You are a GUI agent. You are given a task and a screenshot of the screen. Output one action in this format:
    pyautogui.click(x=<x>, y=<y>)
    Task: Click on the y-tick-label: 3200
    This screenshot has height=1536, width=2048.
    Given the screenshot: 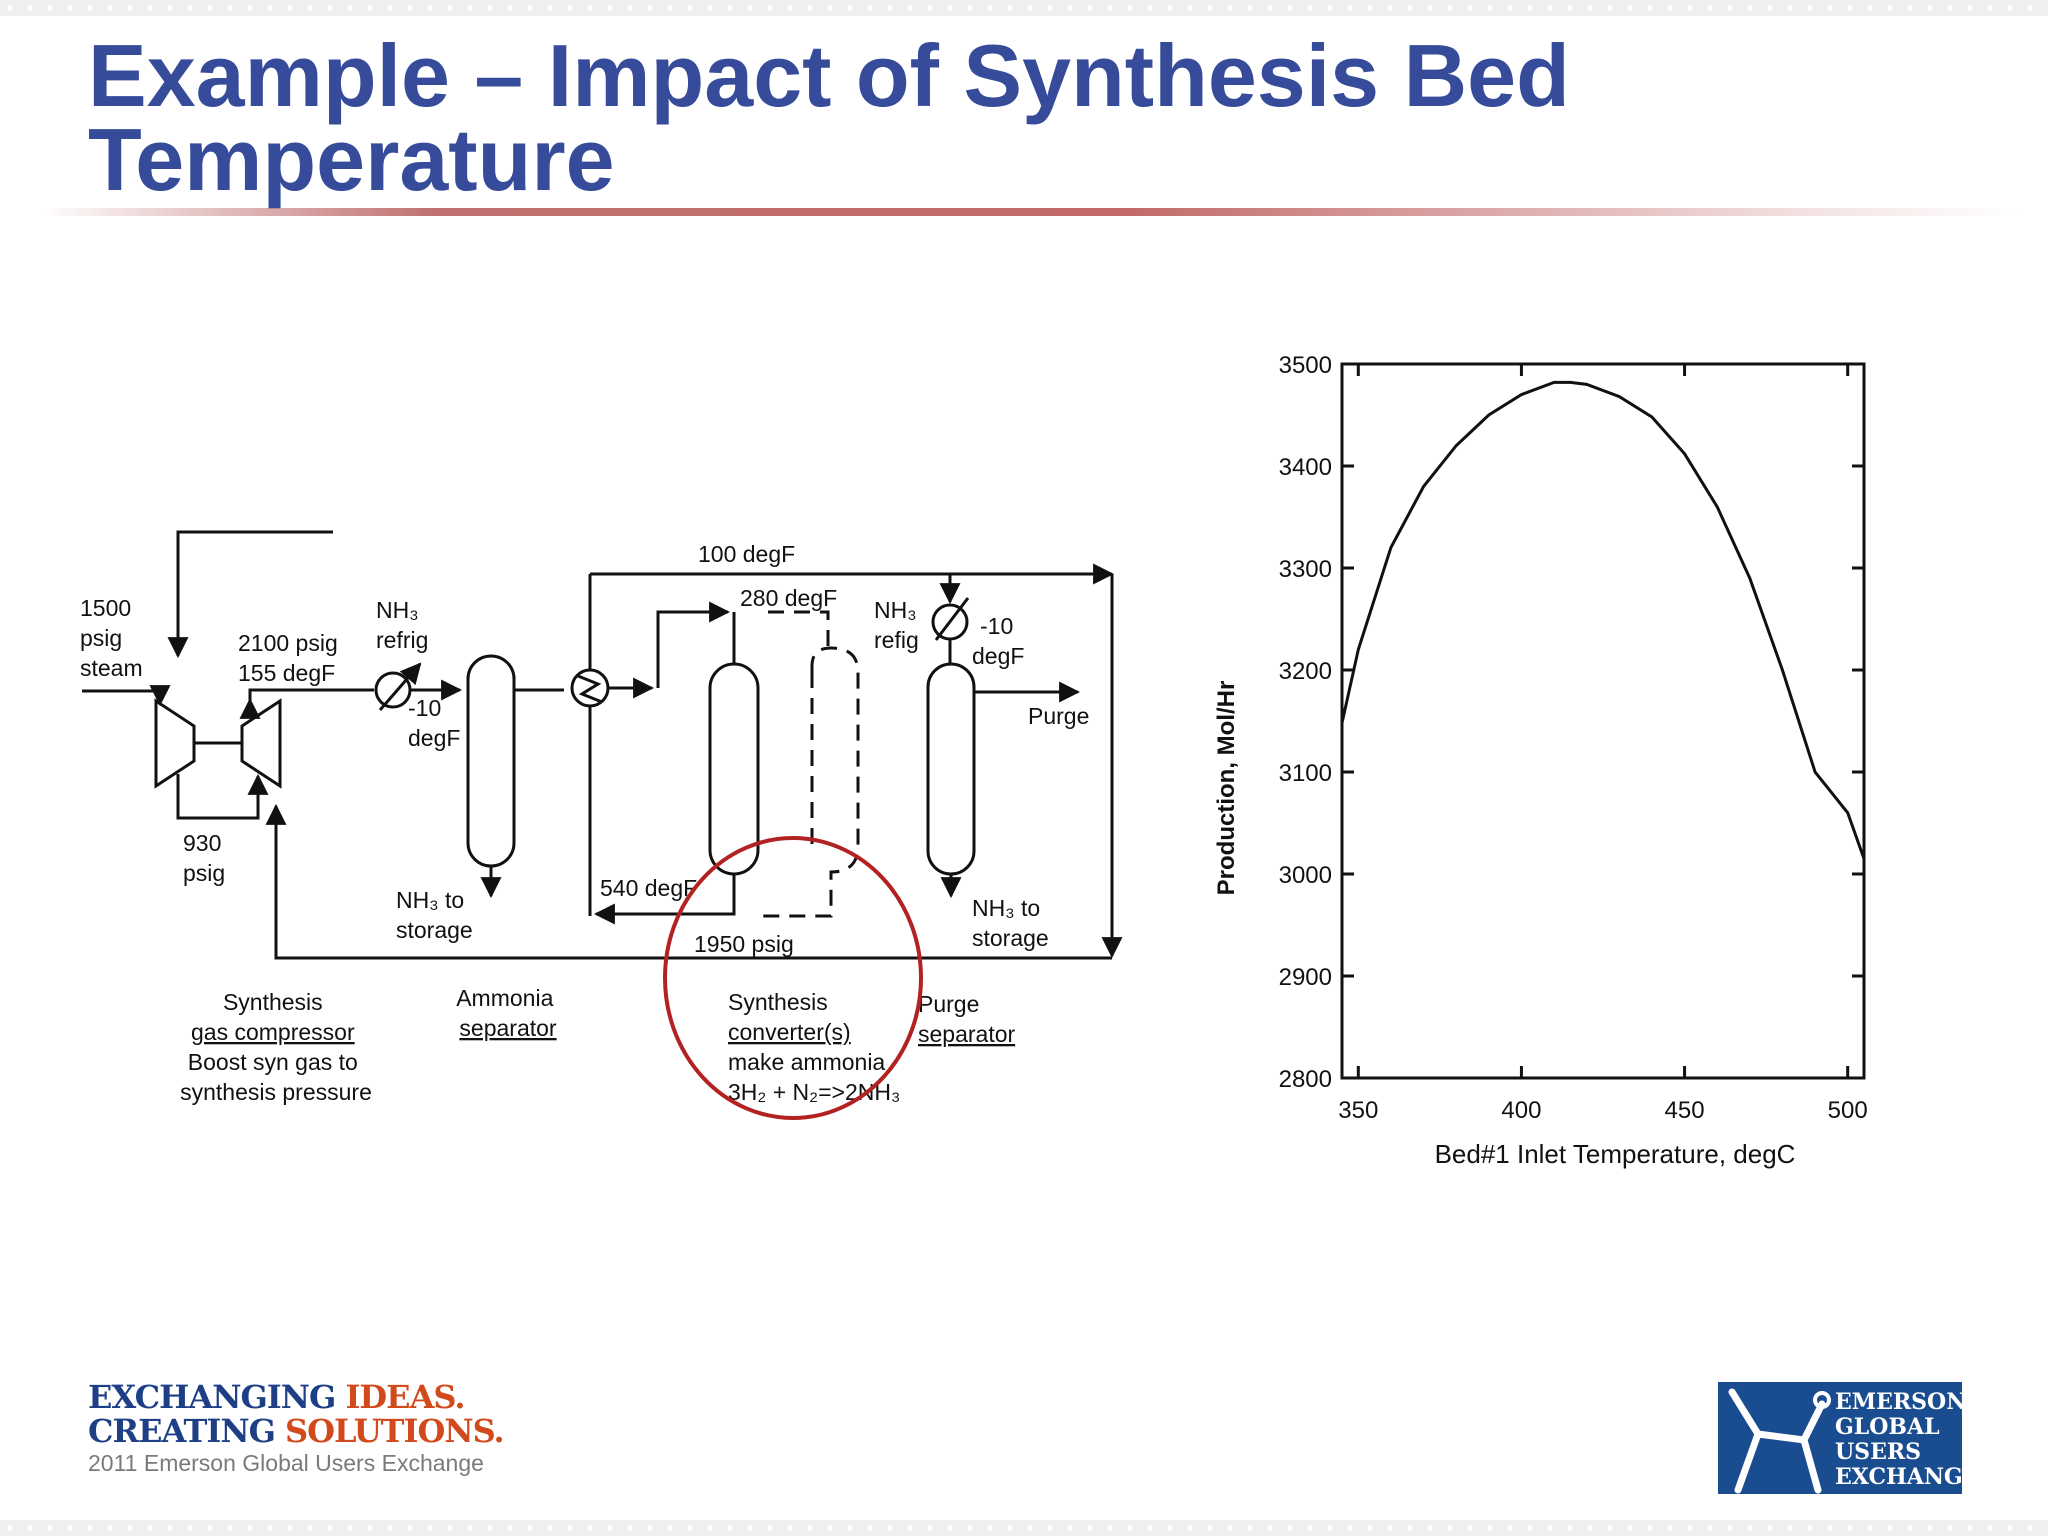 What is the action you would take?
    pyautogui.click(x=1305, y=671)
    